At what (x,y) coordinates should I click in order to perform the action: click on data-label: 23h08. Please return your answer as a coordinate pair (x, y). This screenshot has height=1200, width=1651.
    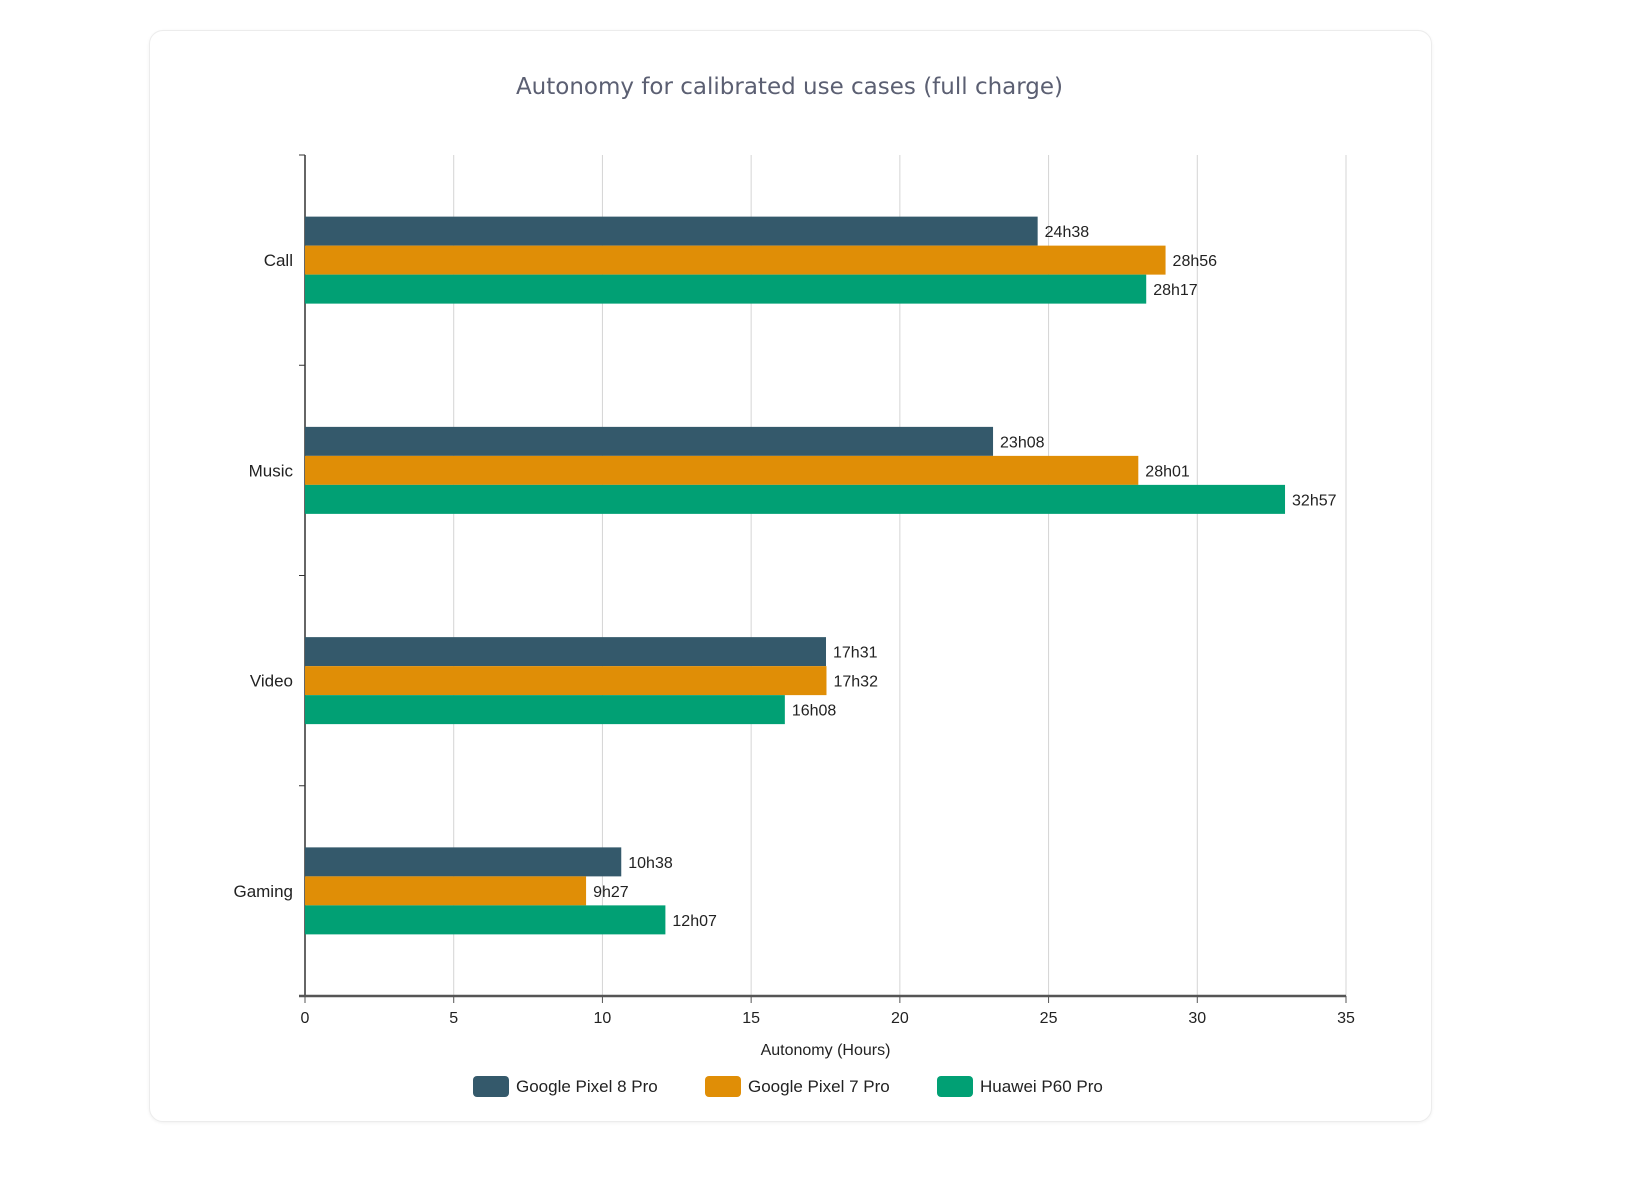
    Looking at the image, I should click on (1022, 442).